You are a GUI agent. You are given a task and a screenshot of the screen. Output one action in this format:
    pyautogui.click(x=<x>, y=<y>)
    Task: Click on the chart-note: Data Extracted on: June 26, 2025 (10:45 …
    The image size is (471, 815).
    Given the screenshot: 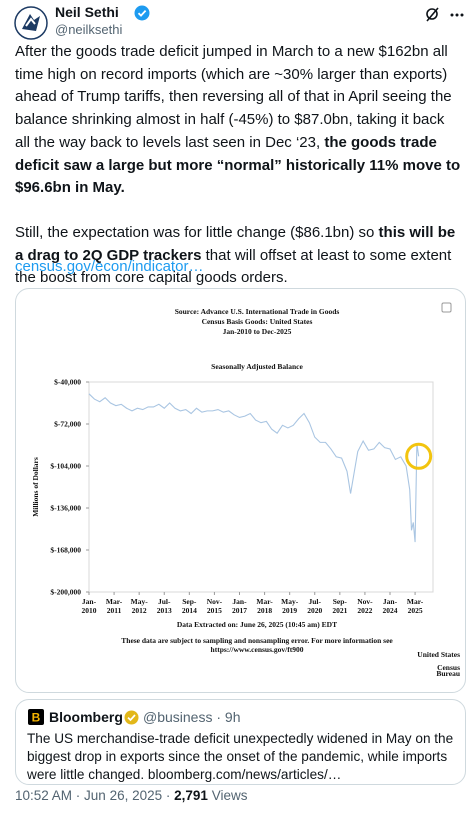 What is the action you would take?
    pyautogui.click(x=257, y=624)
    